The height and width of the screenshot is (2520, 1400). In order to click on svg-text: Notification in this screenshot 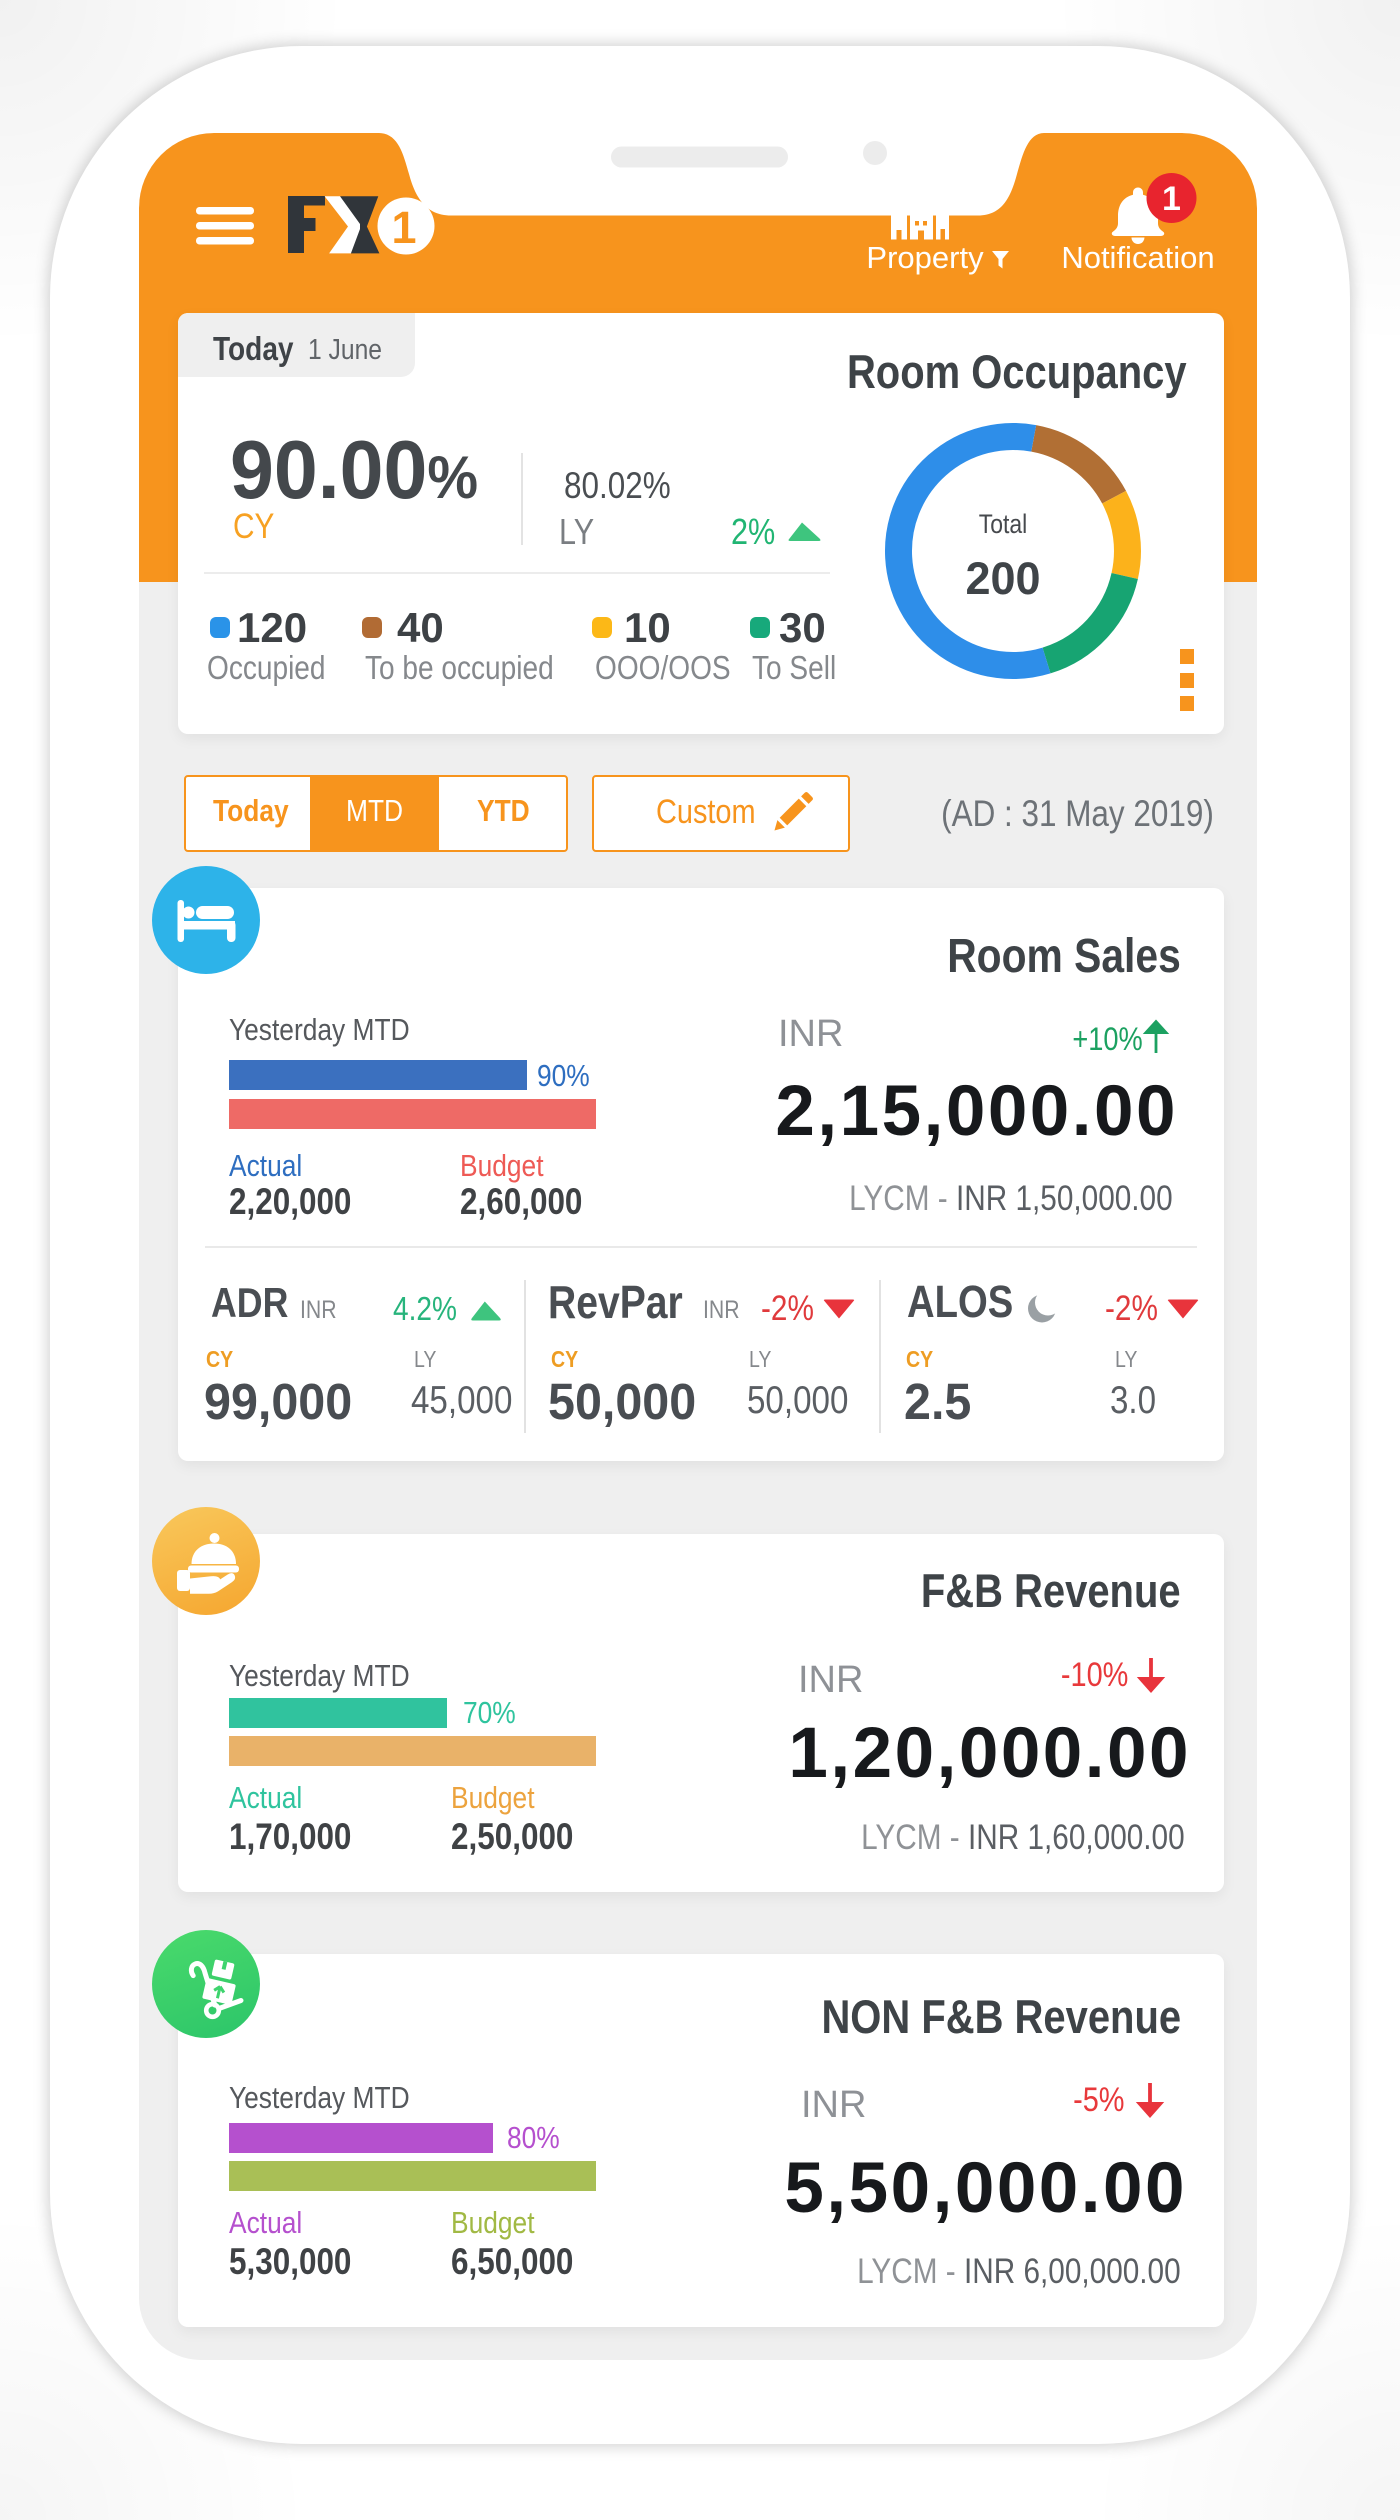, I will do `click(1137, 257)`.